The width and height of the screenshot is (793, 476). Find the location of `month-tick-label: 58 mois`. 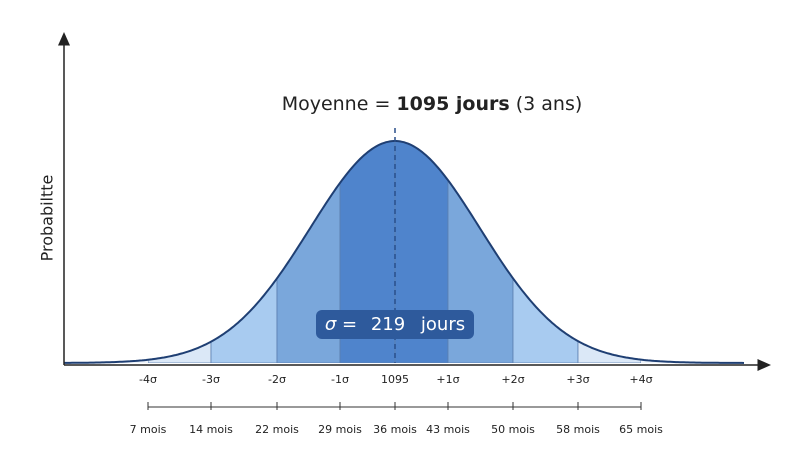

month-tick-label: 58 mois is located at coordinates (578, 429).